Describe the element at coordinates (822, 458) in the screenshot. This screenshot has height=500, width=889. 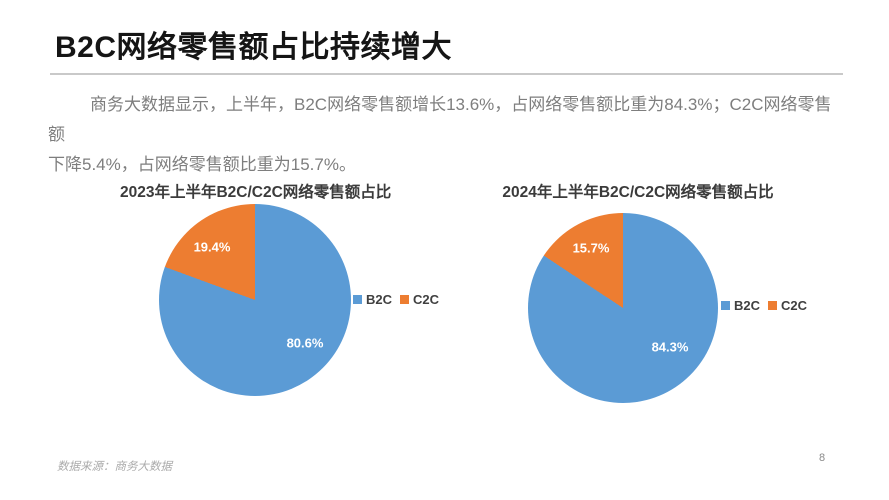
I see `page-number: 8` at that location.